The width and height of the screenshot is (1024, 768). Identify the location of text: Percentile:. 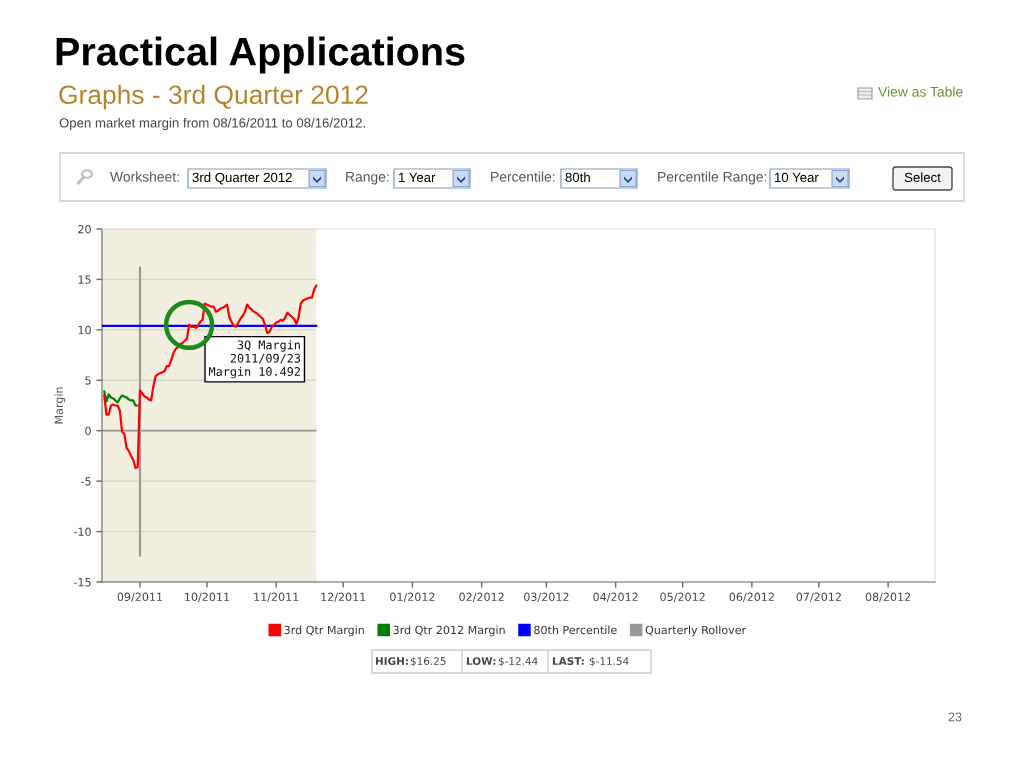
(523, 176).